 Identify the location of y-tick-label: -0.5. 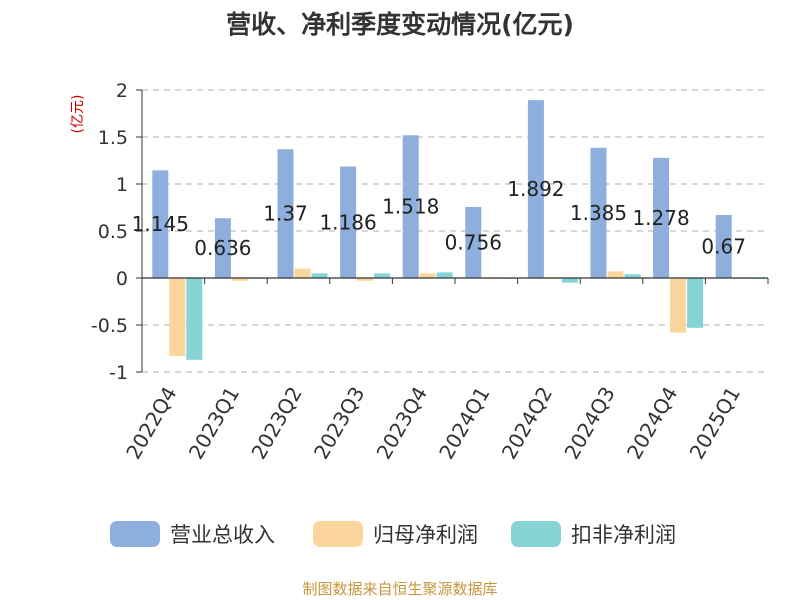
(109, 326).